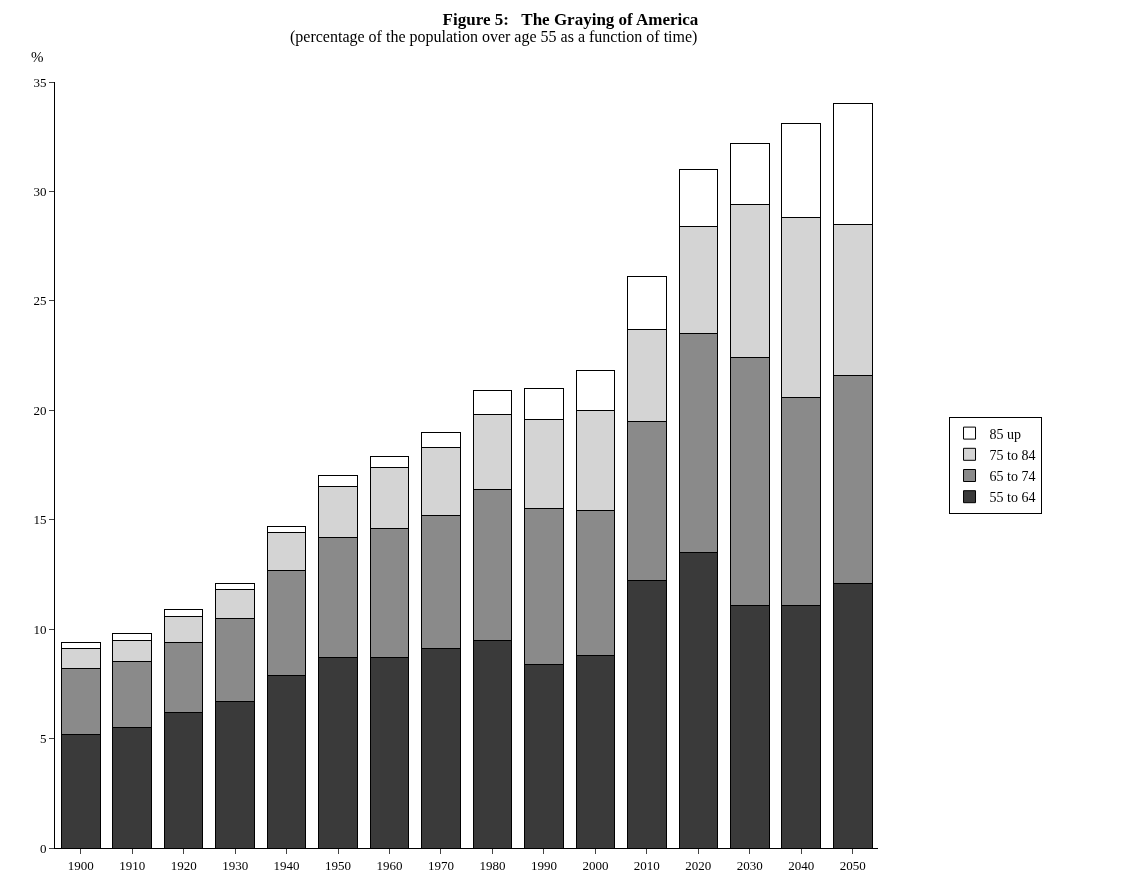 The height and width of the screenshot is (893, 1141). I want to click on x-tick-label: 2020, so click(698, 865).